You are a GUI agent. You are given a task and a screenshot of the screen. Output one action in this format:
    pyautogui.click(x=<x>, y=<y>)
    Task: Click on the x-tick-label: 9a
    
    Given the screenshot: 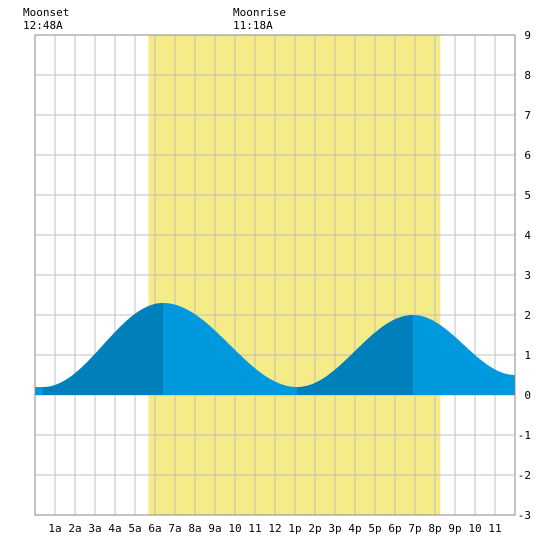 What is the action you would take?
    pyautogui.click(x=214, y=528)
    